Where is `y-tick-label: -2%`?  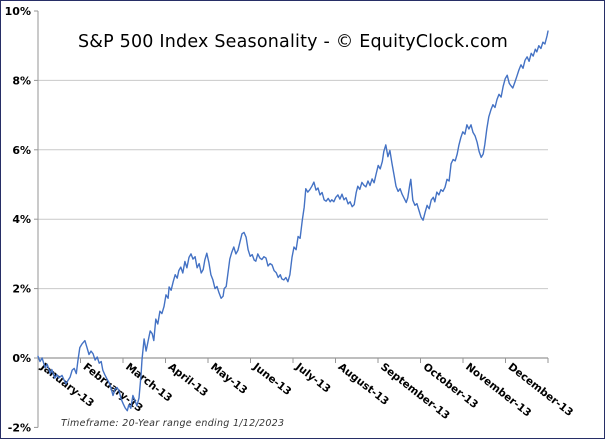 y-tick-label: -2% is located at coordinates (19, 427).